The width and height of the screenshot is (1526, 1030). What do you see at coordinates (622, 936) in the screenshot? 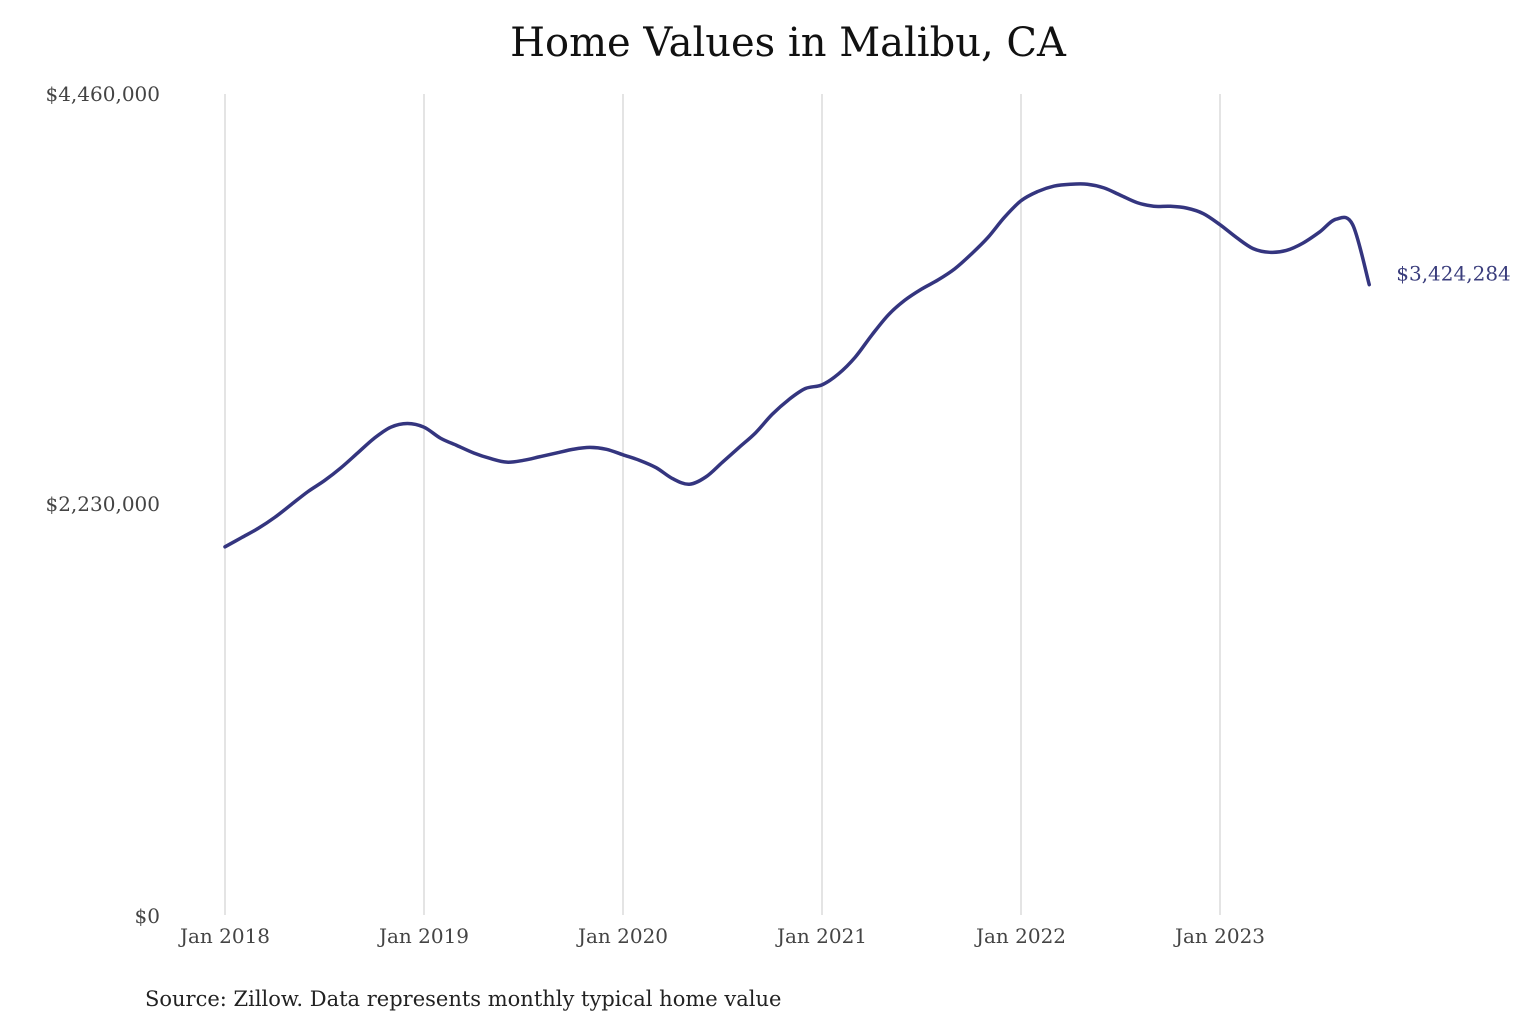
I see `x-tick-label: Jan 2020` at bounding box center [622, 936].